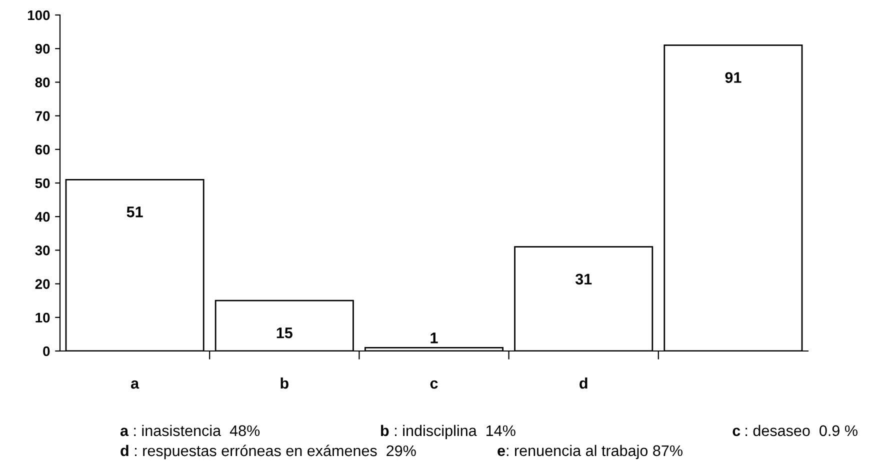 The height and width of the screenshot is (468, 870). Describe the element at coordinates (584, 383) in the screenshot. I see `x-tick-label: d` at that location.